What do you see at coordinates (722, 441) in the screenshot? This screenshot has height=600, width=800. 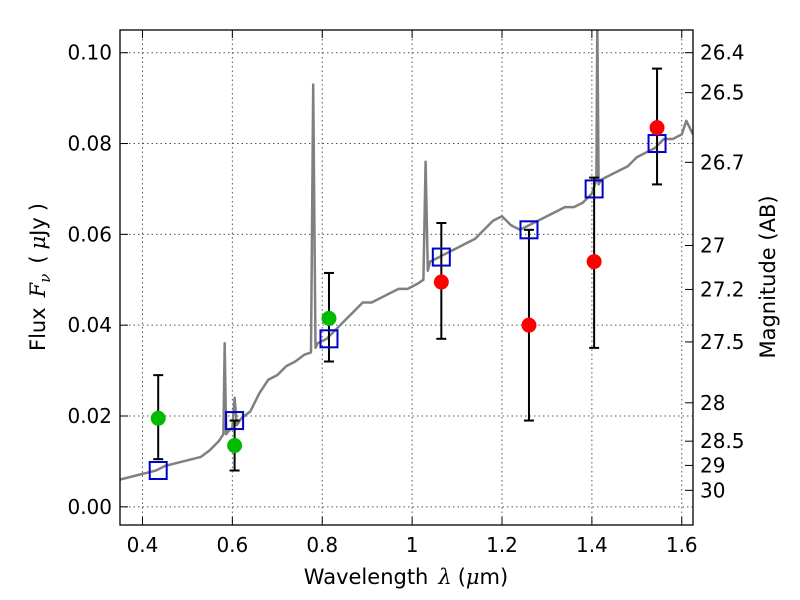 I see `magnitude-tick-label: 28.5` at bounding box center [722, 441].